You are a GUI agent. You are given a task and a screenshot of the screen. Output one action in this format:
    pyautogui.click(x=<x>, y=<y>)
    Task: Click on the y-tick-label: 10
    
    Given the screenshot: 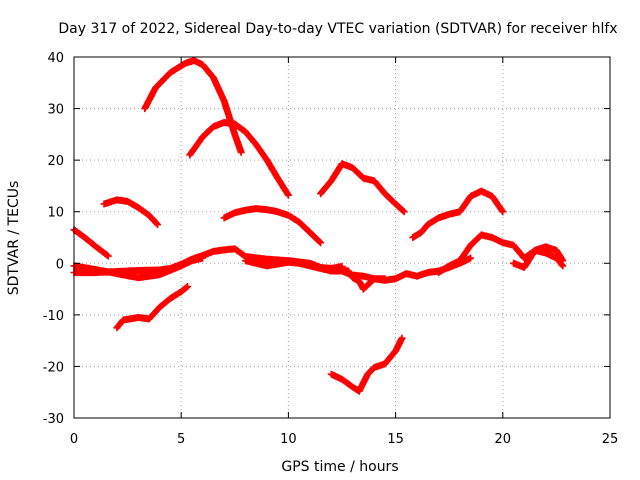 What is the action you would take?
    pyautogui.click(x=55, y=213)
    